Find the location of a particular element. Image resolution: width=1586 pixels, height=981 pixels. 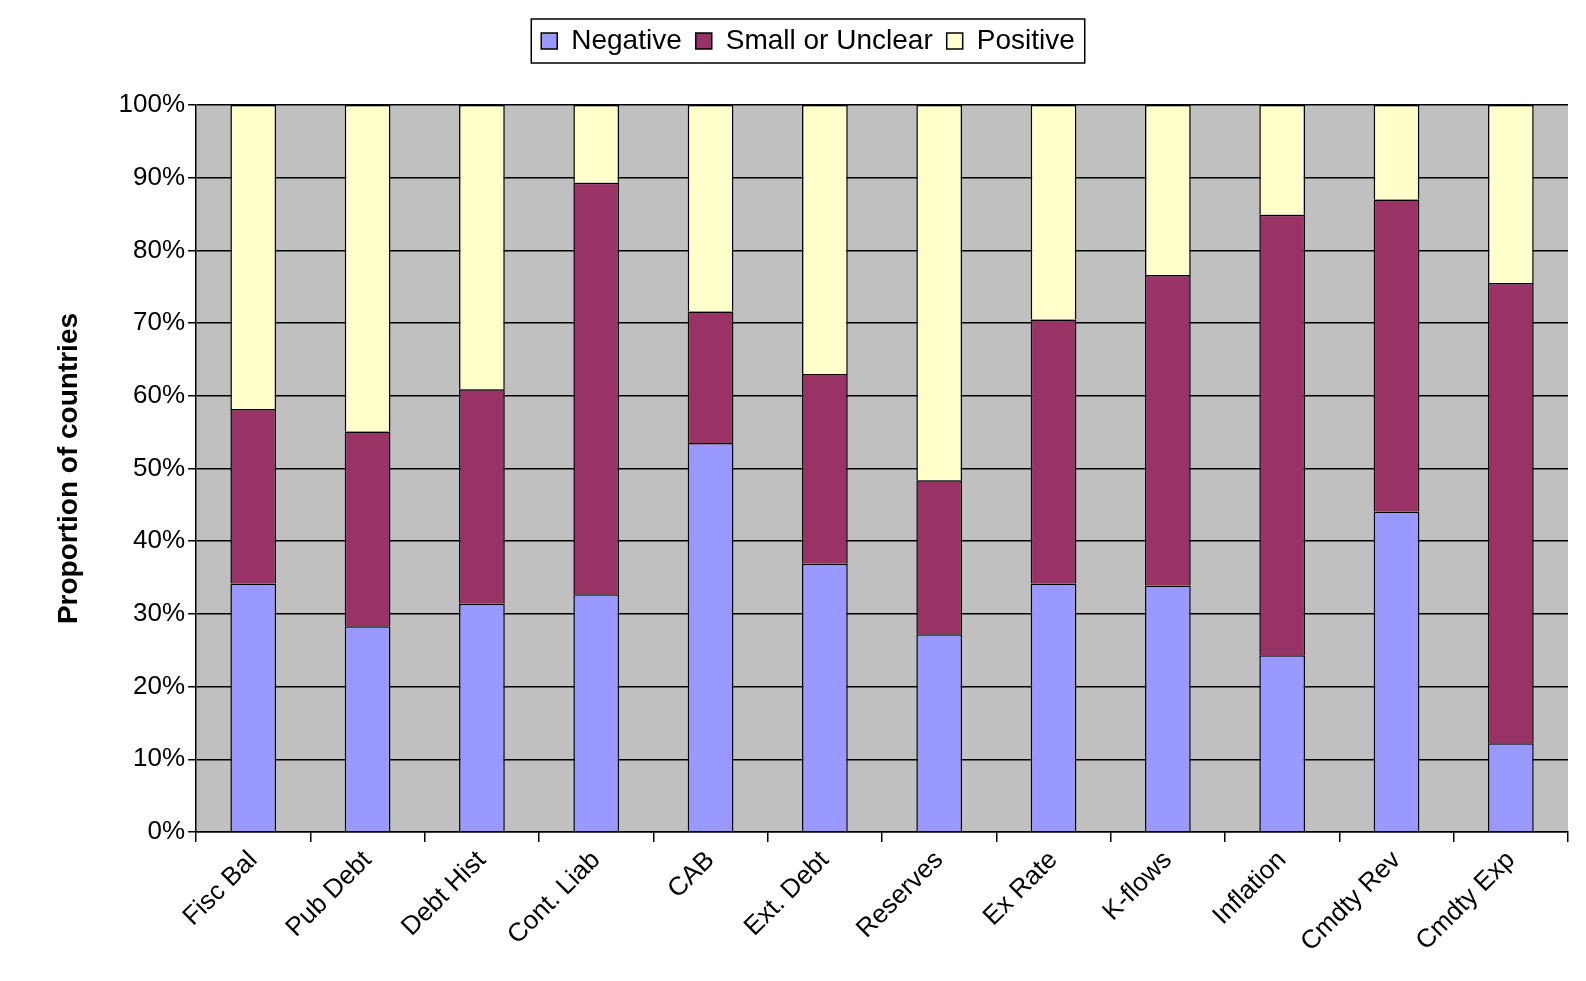

legend-label: Negative is located at coordinates (626, 39).